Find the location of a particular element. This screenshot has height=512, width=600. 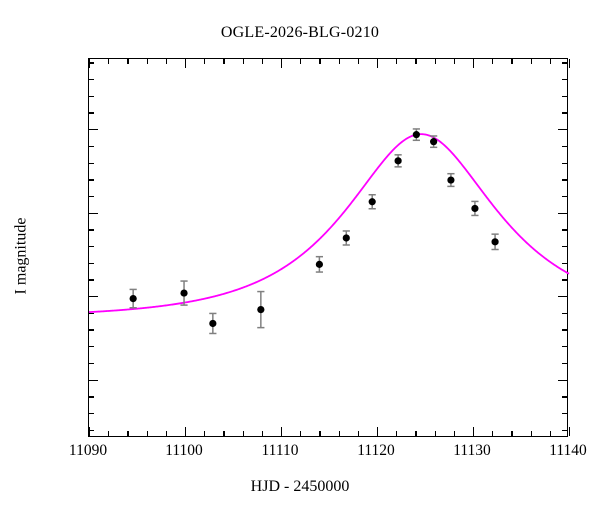

x-tick-label: 11100 is located at coordinates (184, 450).